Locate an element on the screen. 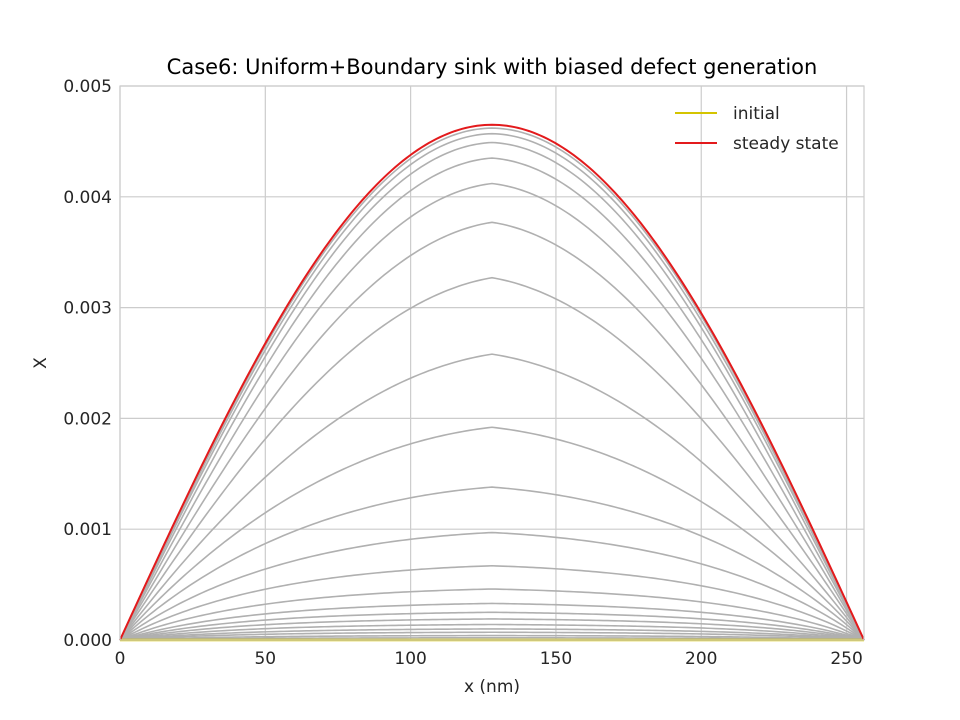 Image resolution: width=960 pixels, height=720 pixels. x-tick-label: 150 is located at coordinates (556, 659).